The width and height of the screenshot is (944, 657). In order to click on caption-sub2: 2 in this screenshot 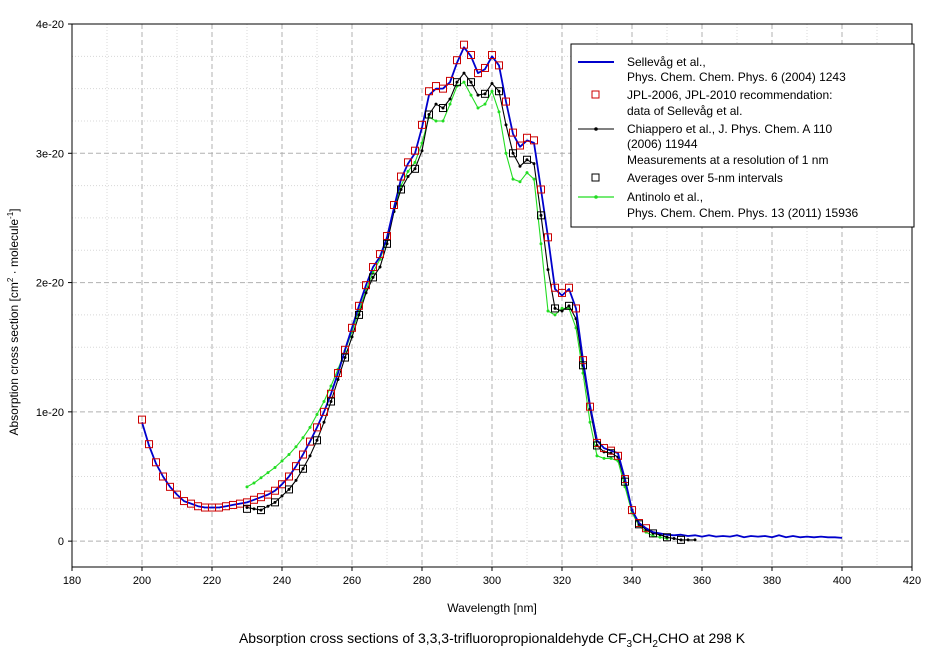, I will do `click(655, 644)`.